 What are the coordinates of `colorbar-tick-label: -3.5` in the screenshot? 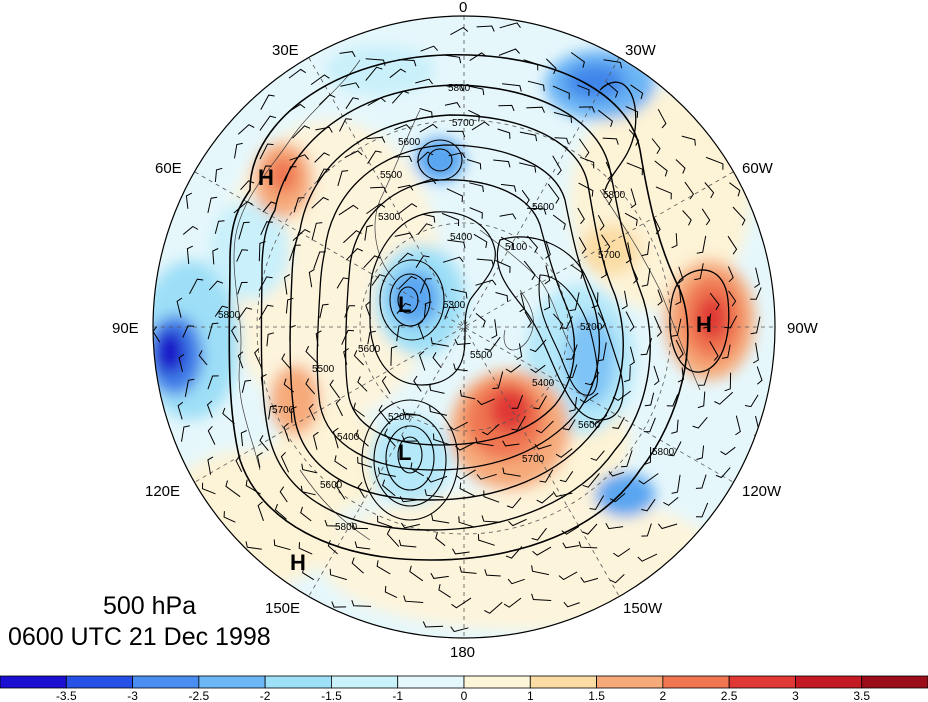 It's located at (66, 695).